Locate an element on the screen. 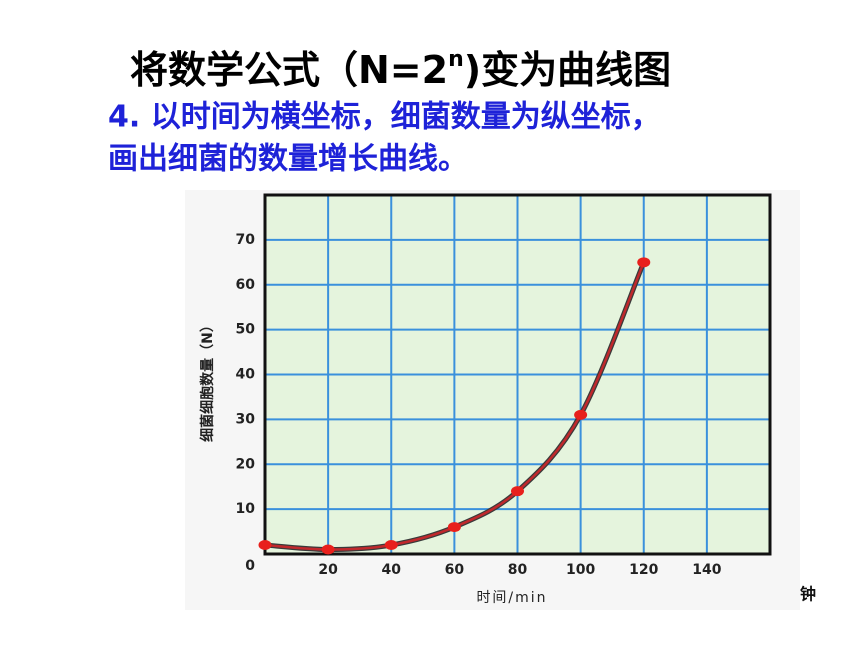 This screenshot has height=649, width=860. y-tick-label: 0 is located at coordinates (250, 566).